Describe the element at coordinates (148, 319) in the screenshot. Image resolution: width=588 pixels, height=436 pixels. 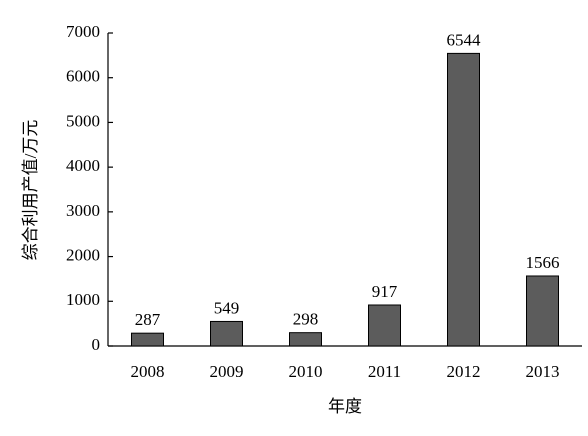
I see `data-label: 287` at that location.